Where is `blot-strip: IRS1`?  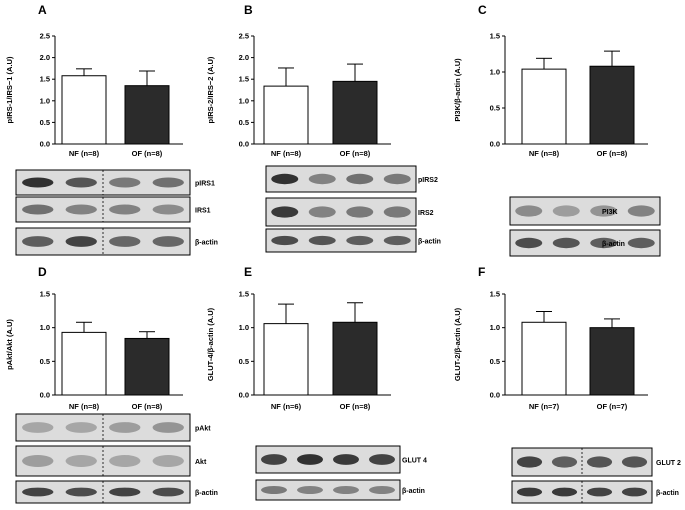 blot-strip: IRS1 is located at coordinates (113, 209).